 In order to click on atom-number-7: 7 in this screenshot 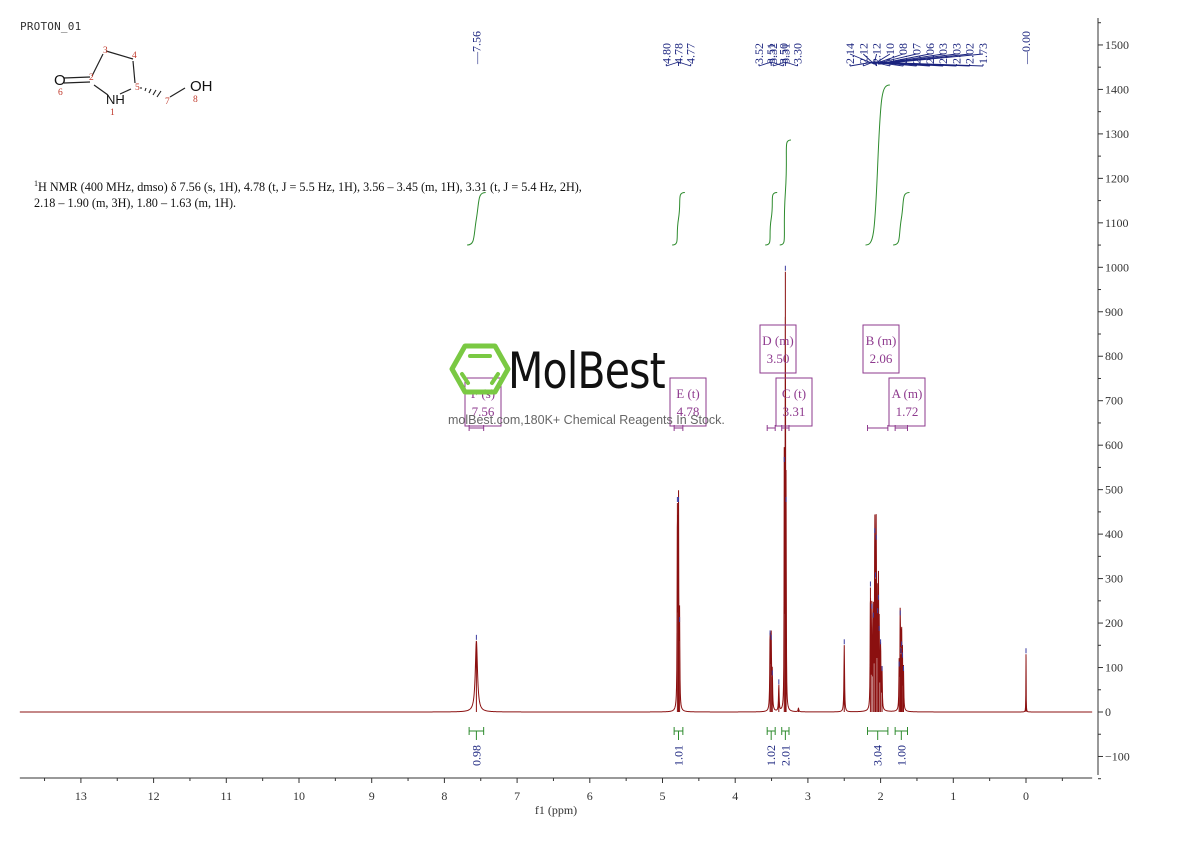, I will do `click(167, 102)`.